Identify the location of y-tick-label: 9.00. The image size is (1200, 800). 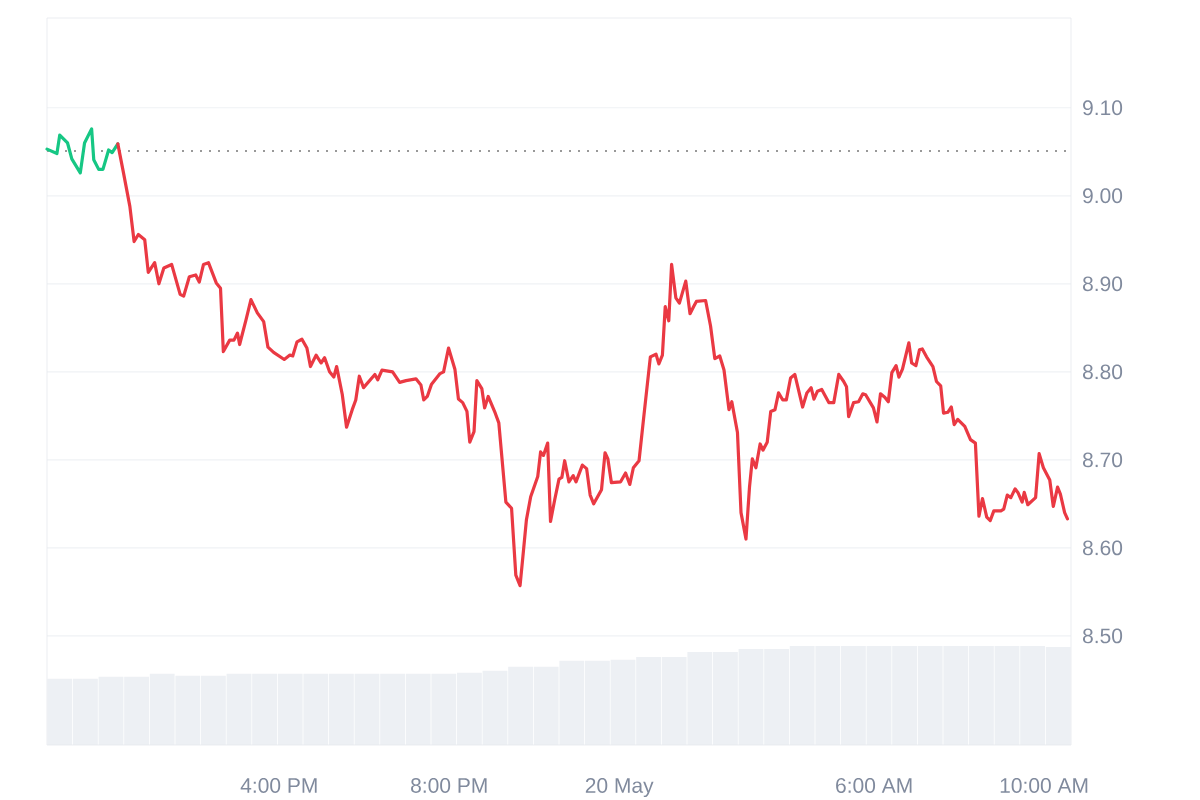
(1103, 196).